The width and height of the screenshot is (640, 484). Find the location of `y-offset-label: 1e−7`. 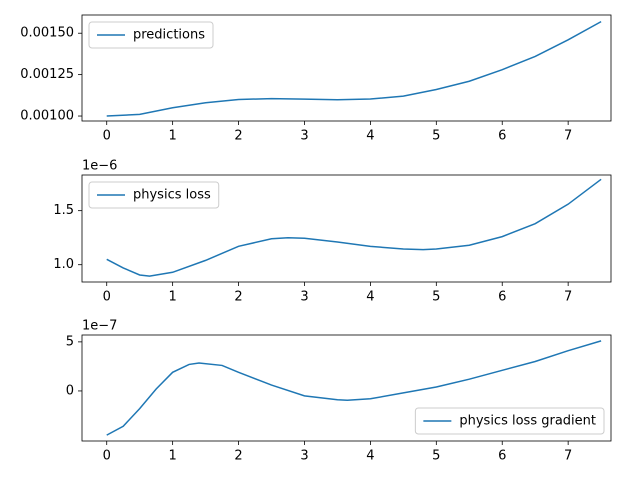

y-offset-label: 1e−7 is located at coordinates (99, 326).